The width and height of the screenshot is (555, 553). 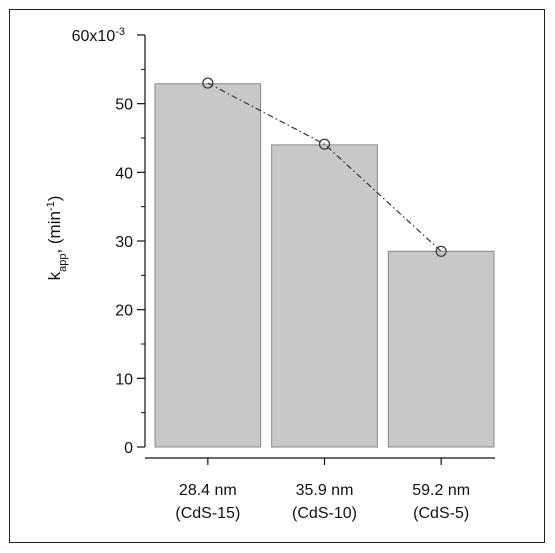 What do you see at coordinates (54, 232) in the screenshot?
I see `y-axis-label-mid: , (min` at bounding box center [54, 232].